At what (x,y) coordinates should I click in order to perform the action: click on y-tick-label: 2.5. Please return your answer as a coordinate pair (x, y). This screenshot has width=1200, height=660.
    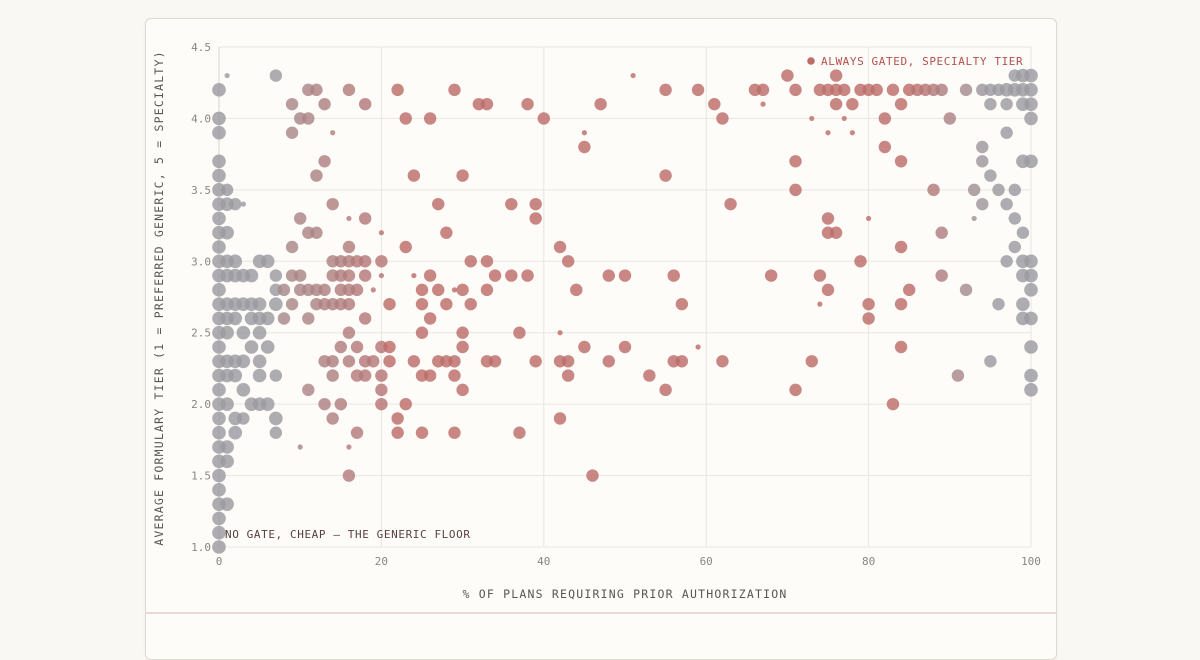
    Looking at the image, I should click on (201, 333).